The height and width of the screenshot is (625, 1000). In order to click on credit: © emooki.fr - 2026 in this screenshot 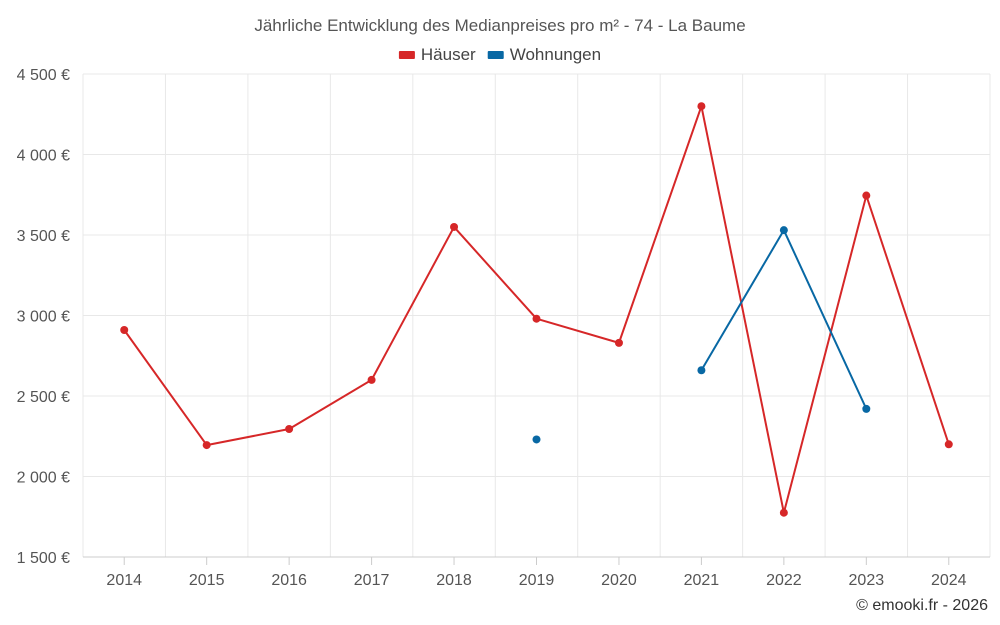, I will do `click(922, 605)`.